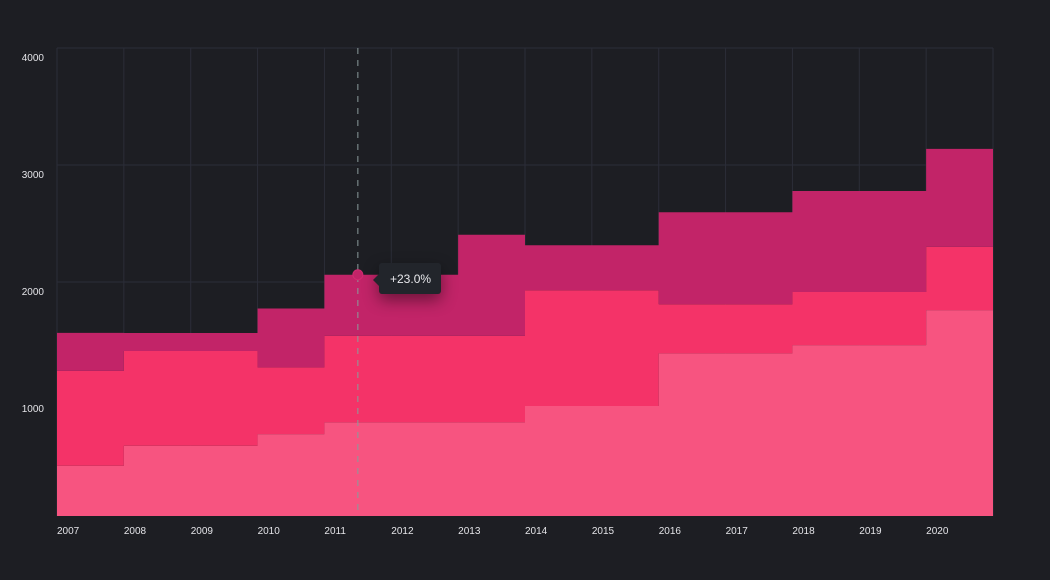 Image resolution: width=1050 pixels, height=580 pixels. I want to click on y-tick-label: 4000, so click(33, 58).